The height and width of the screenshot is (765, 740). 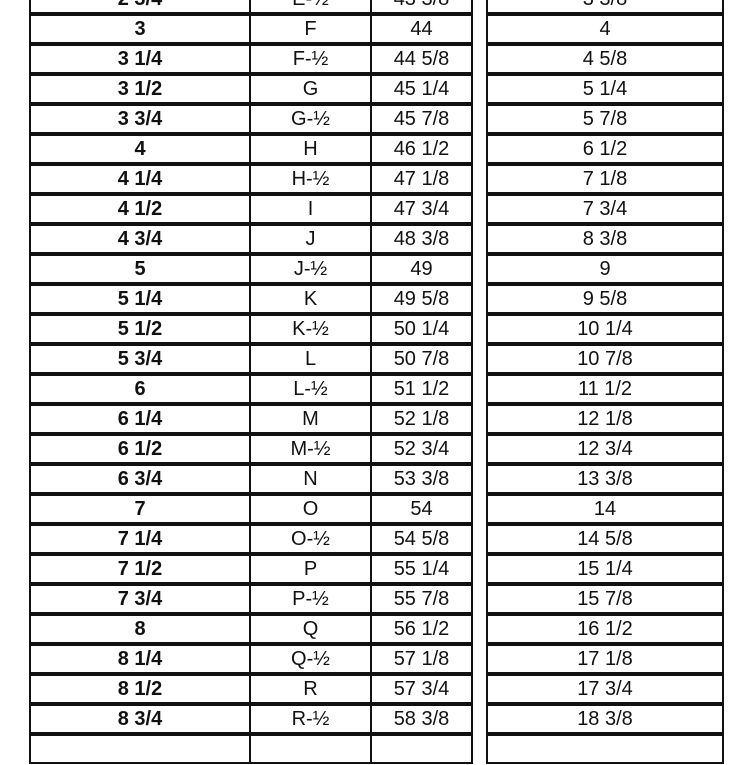 I want to click on circumference-mm-cell: 44, so click(x=421, y=29).